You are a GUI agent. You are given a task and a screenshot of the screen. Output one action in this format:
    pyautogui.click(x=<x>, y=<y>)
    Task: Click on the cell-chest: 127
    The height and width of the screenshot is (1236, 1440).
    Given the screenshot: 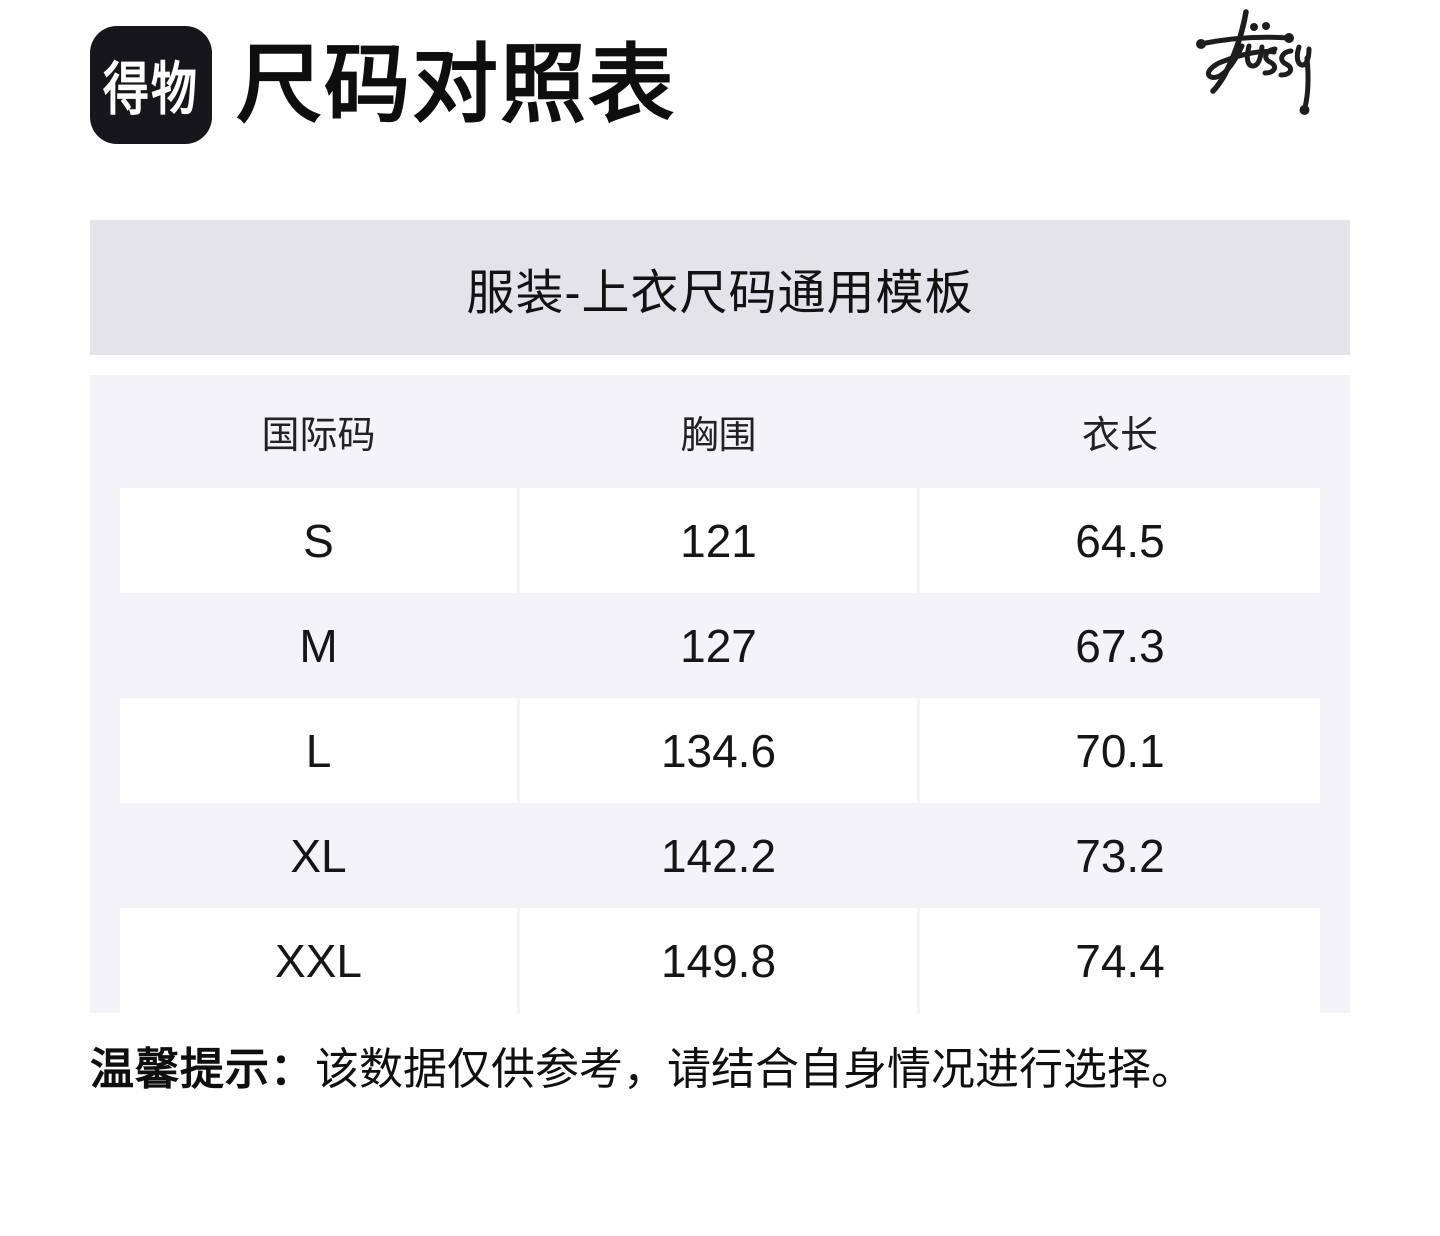 What is the action you would take?
    pyautogui.click(x=718, y=645)
    